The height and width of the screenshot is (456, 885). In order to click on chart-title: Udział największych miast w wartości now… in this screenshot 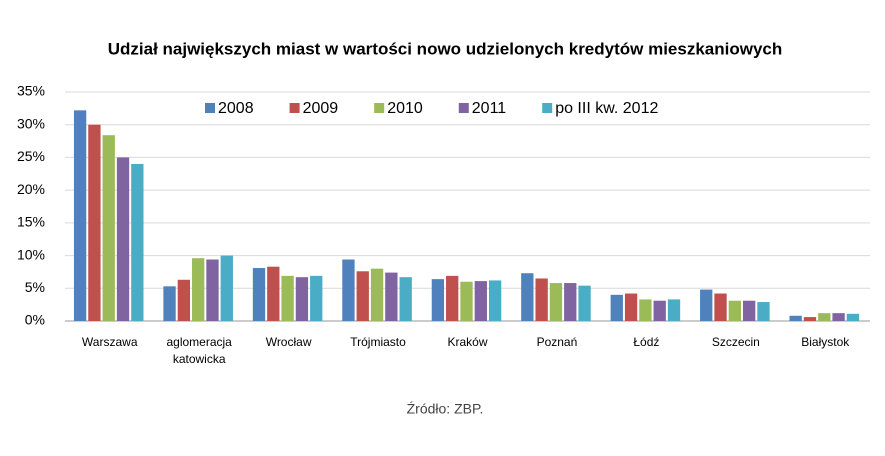, I will do `click(445, 48)`.